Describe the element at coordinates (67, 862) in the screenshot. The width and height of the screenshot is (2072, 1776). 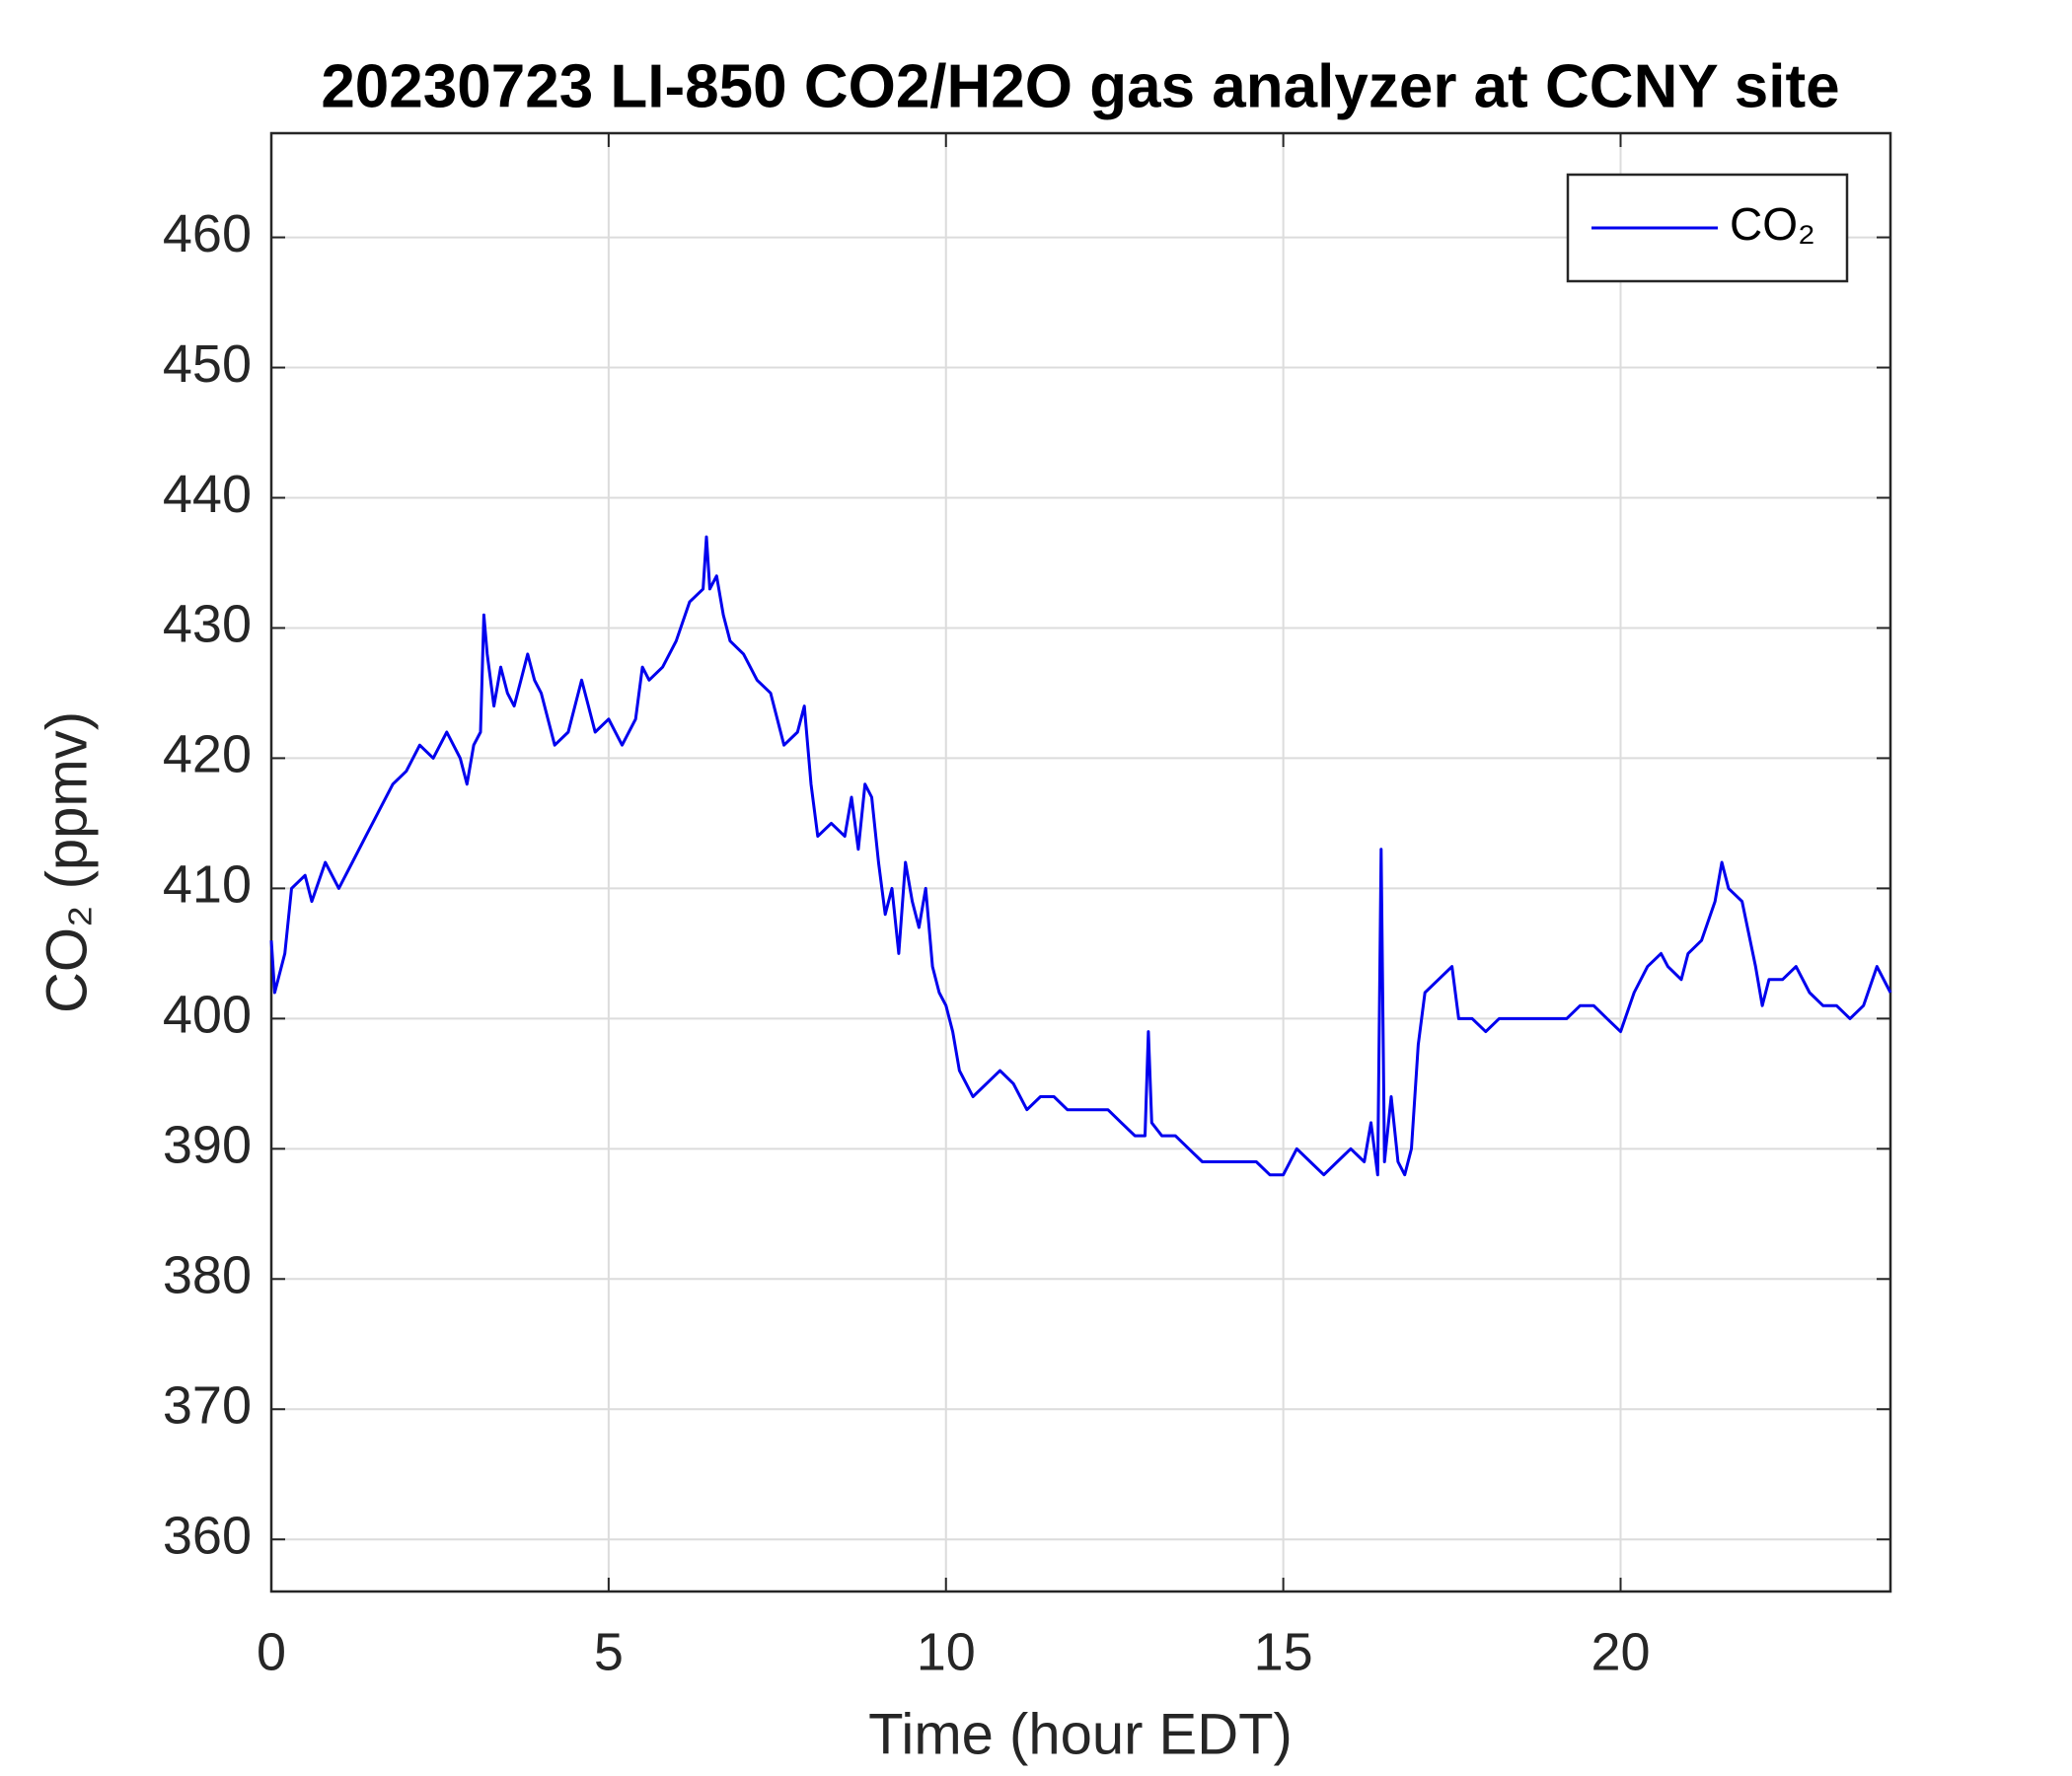
I see `y-axis-label: CO₂ (ppmv)` at that location.